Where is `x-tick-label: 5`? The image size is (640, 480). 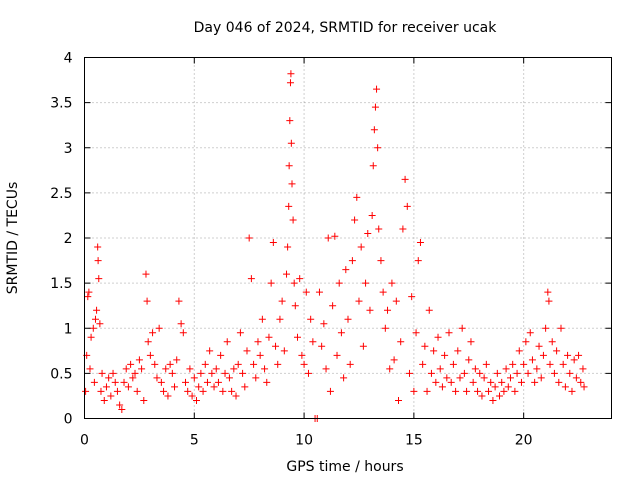 x-tick-label: 5 is located at coordinates (194, 441).